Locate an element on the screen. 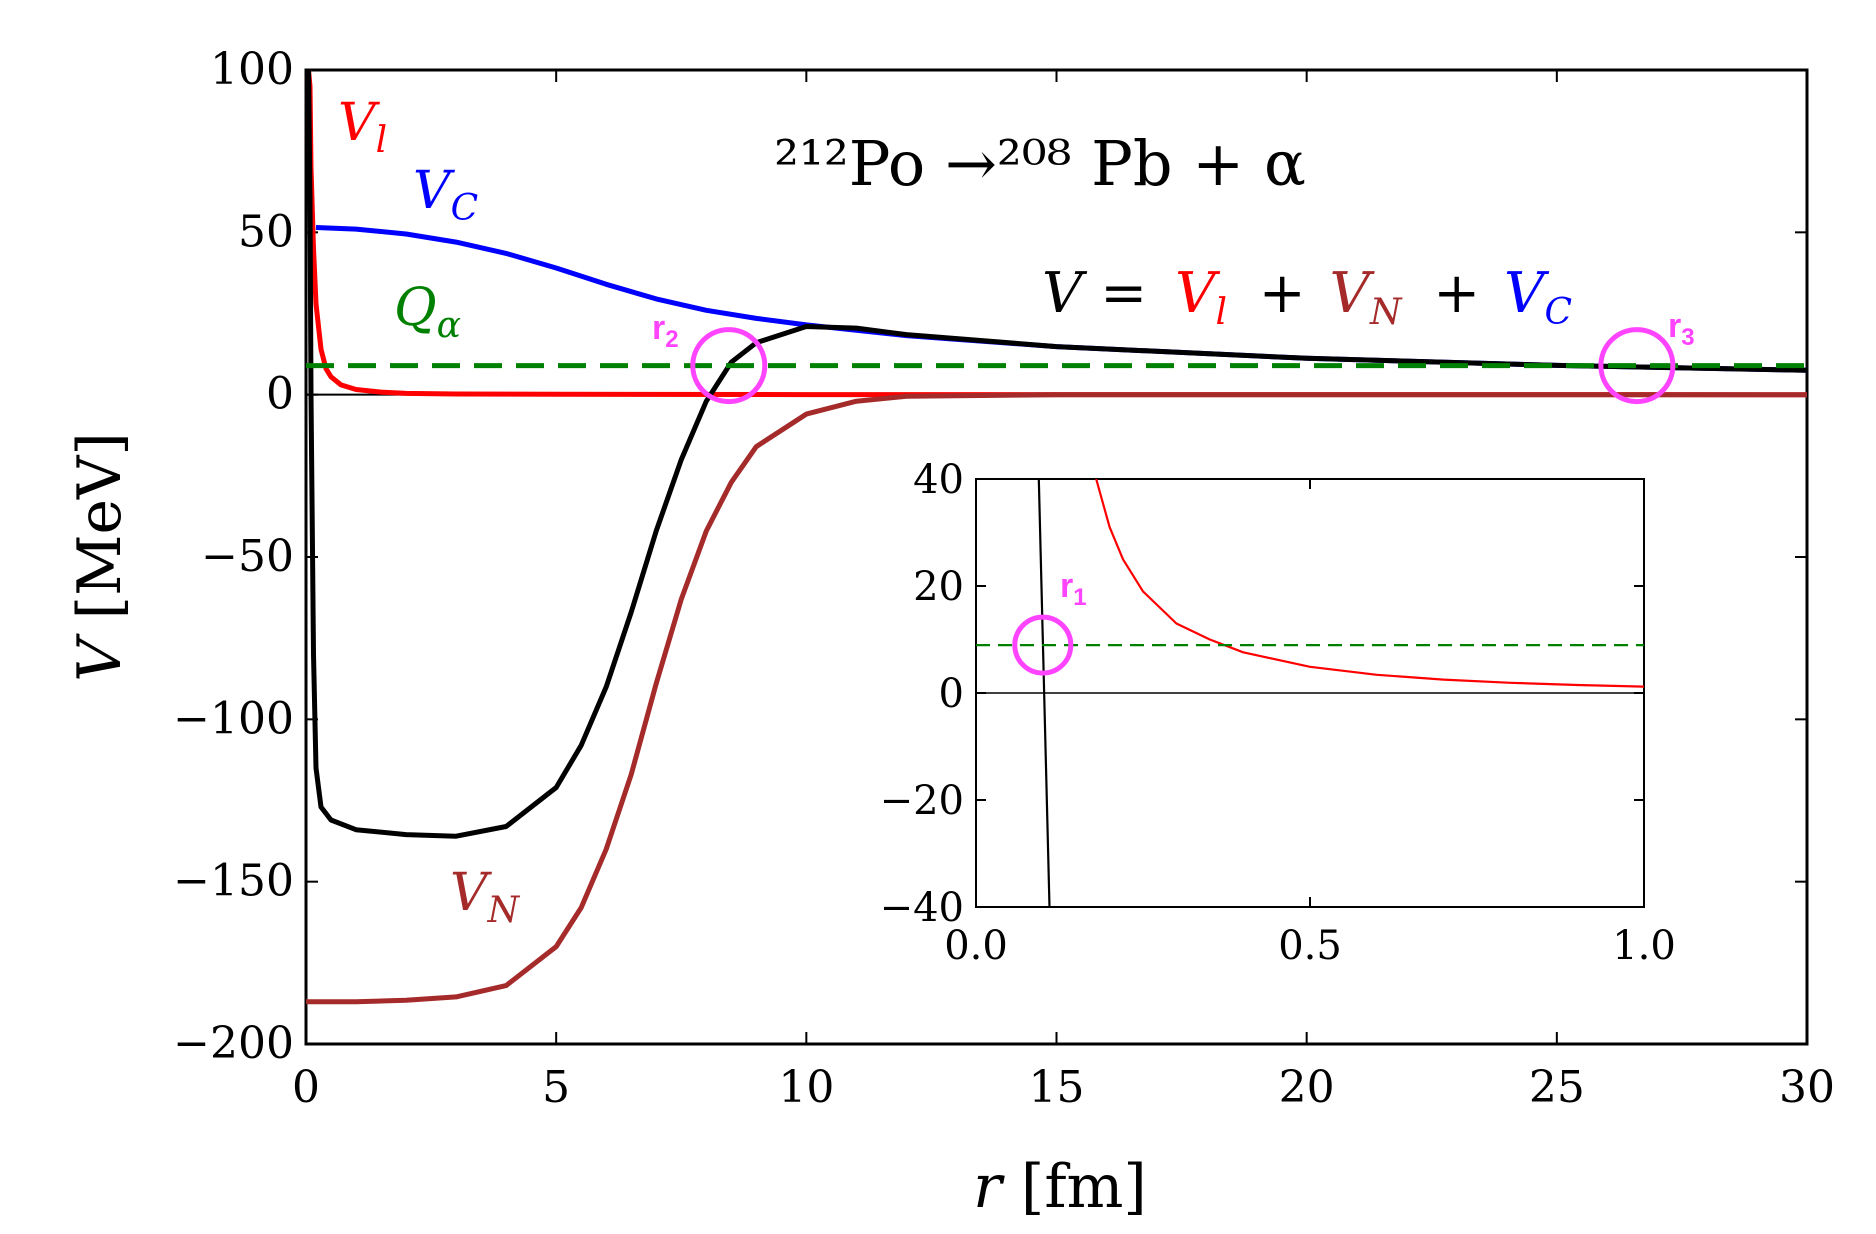  equation-term-vl: V is located at coordinates (1198, 293).